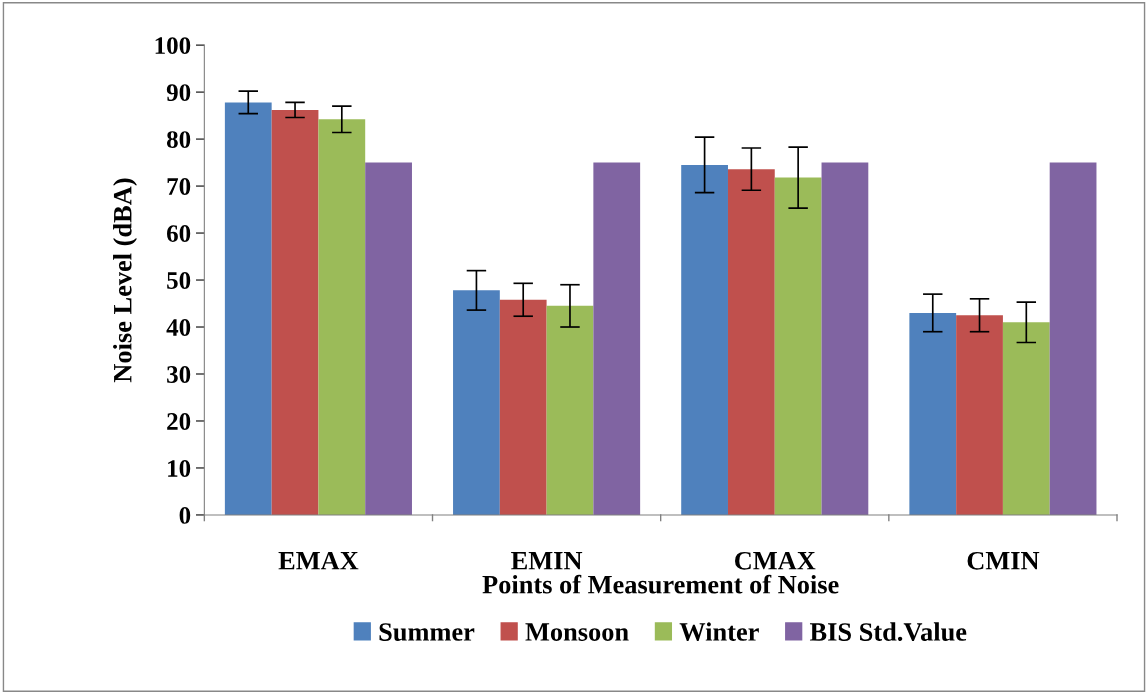  Describe the element at coordinates (185, 515) in the screenshot. I see `y-tick-label: 0` at that location.